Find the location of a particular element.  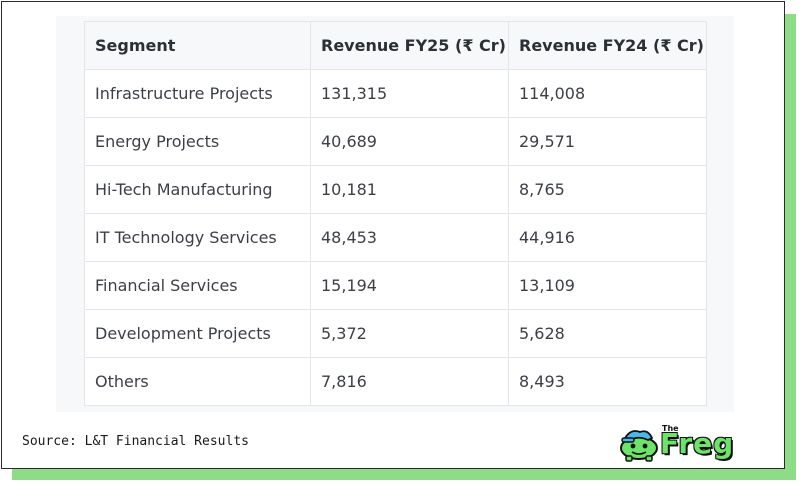

brand-logo: The Freg is located at coordinates (688, 442).